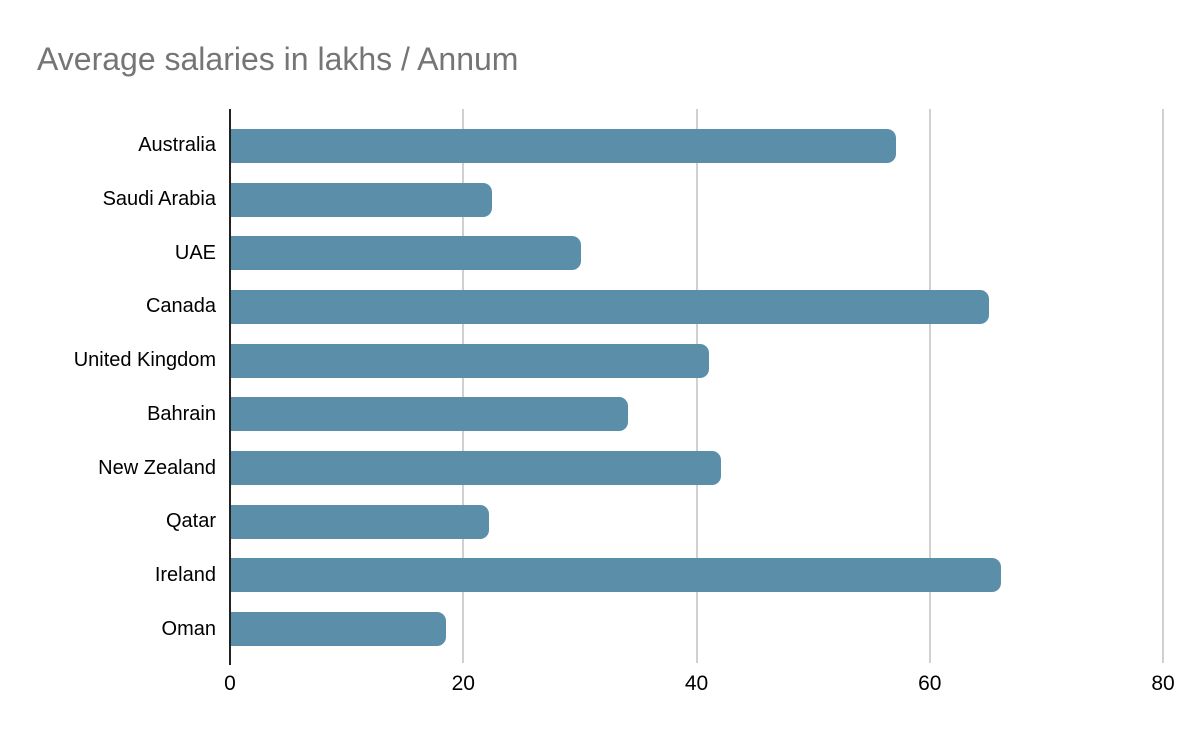 Image resolution: width=1200 pixels, height=742 pixels. What do you see at coordinates (157, 467) in the screenshot?
I see `category-label: New Zealand` at bounding box center [157, 467].